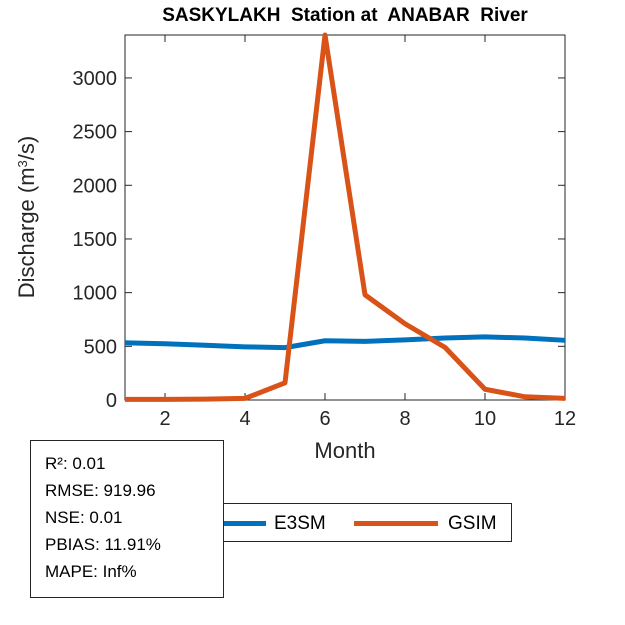 This screenshot has height=625, width=625. What do you see at coordinates (100, 347) in the screenshot?
I see `y-tick-label: 500` at bounding box center [100, 347].